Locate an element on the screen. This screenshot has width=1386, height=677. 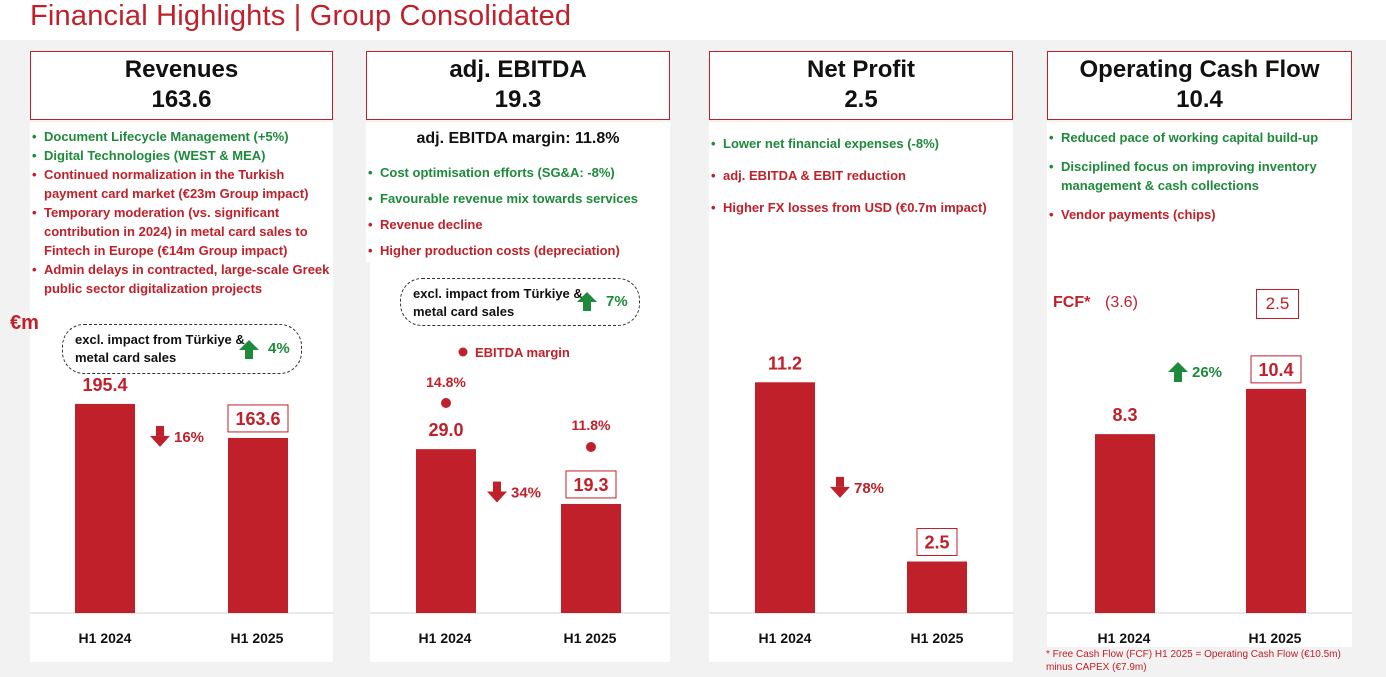
value-label: 29.0 is located at coordinates (445, 430).